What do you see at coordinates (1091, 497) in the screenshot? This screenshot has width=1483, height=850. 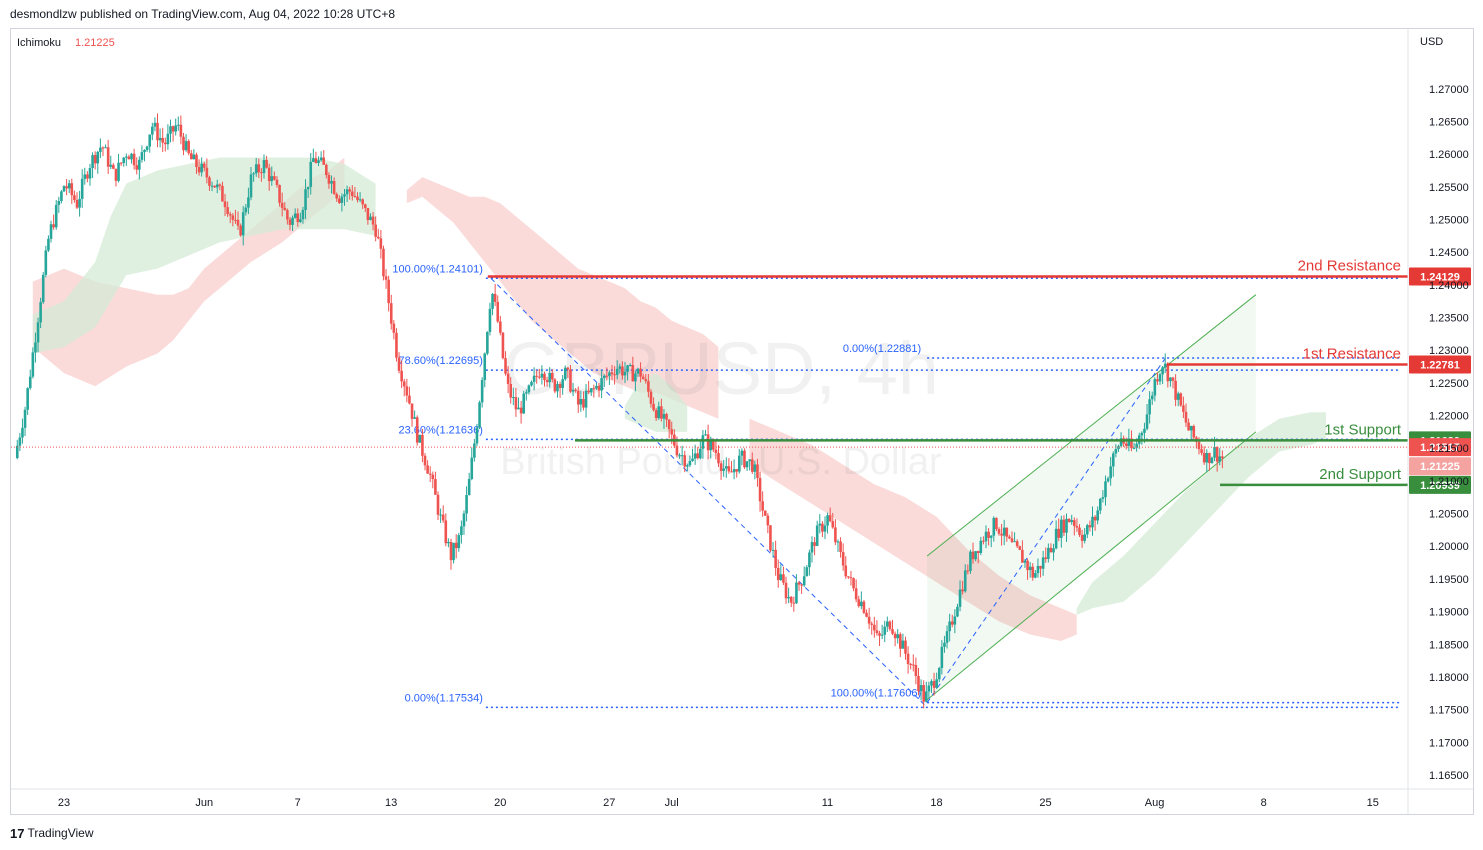 I see `ascending-channel` at bounding box center [1091, 497].